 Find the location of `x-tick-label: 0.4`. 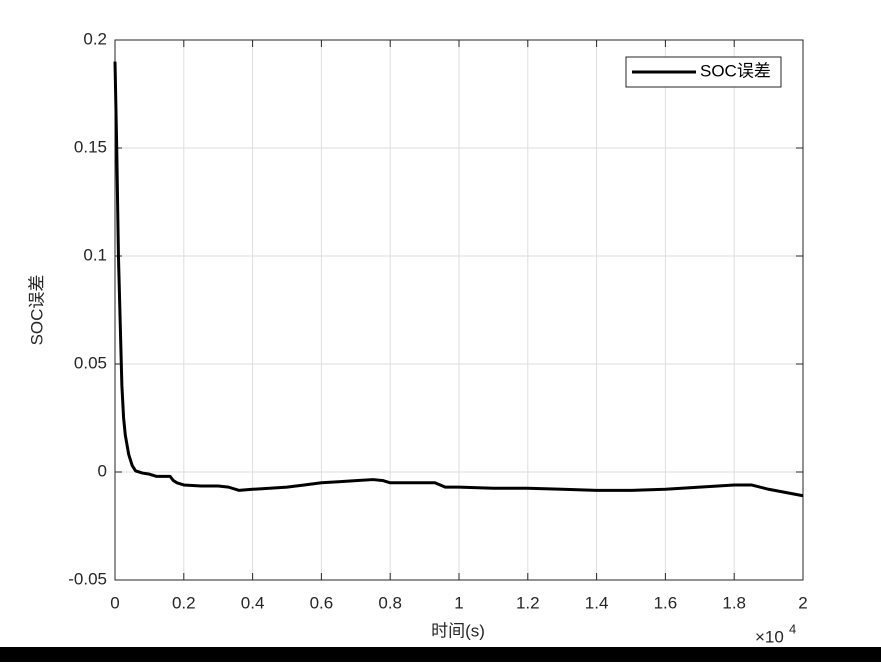

x-tick-label: 0.4 is located at coordinates (253, 602).